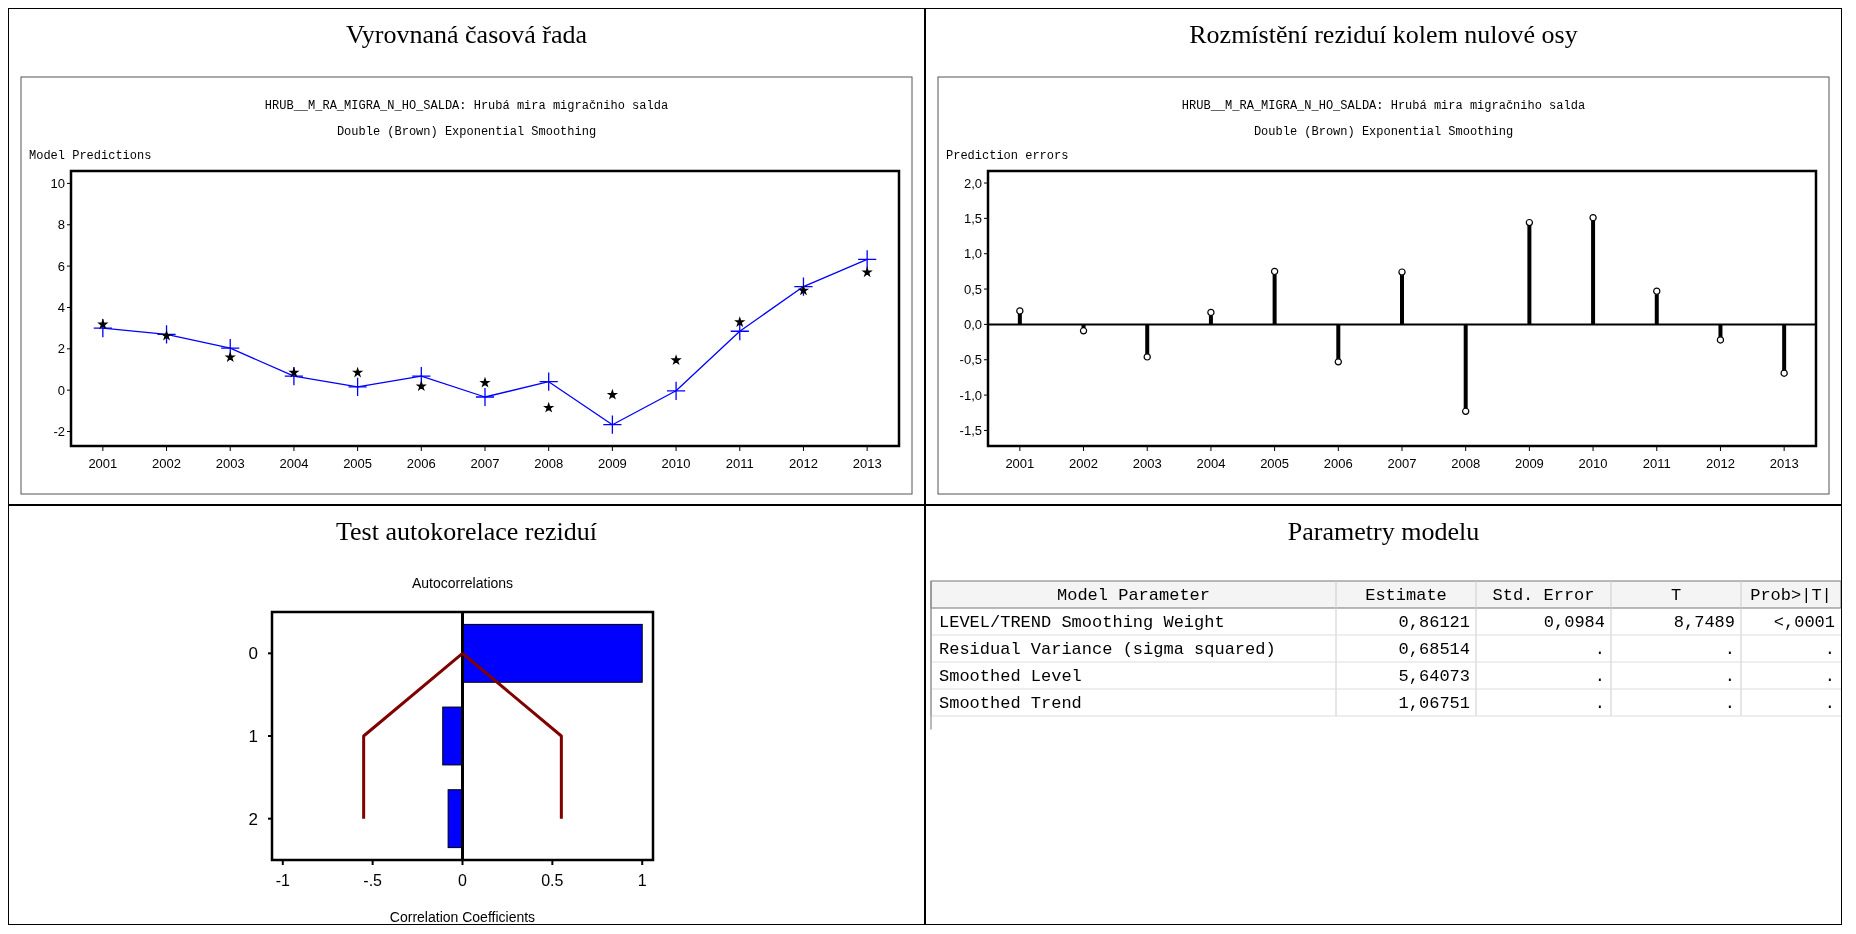  I want to click on y-tick-label: -1,5, so click(970, 430).